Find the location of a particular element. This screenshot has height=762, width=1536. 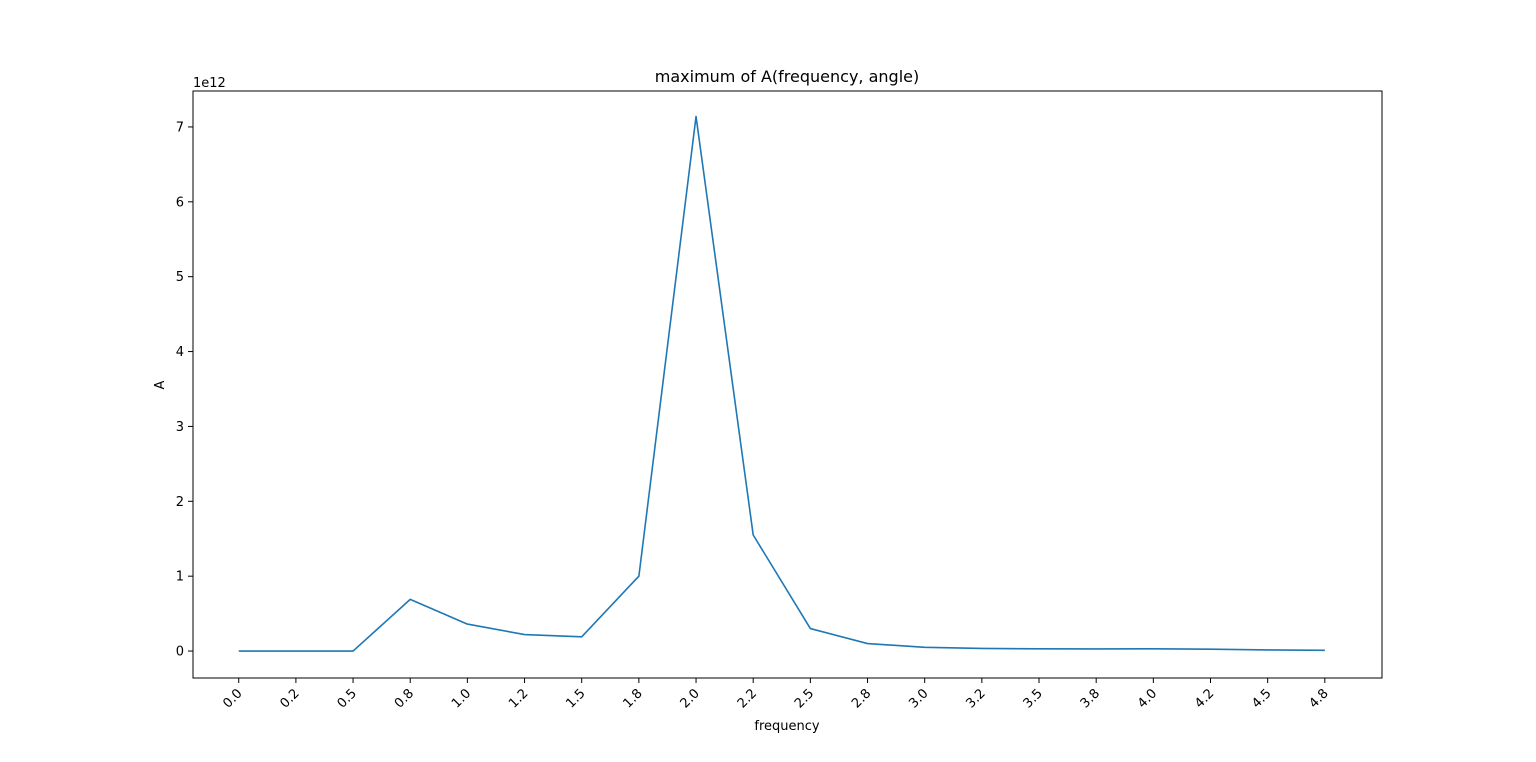

x-axis-label: frequency is located at coordinates (787, 726).